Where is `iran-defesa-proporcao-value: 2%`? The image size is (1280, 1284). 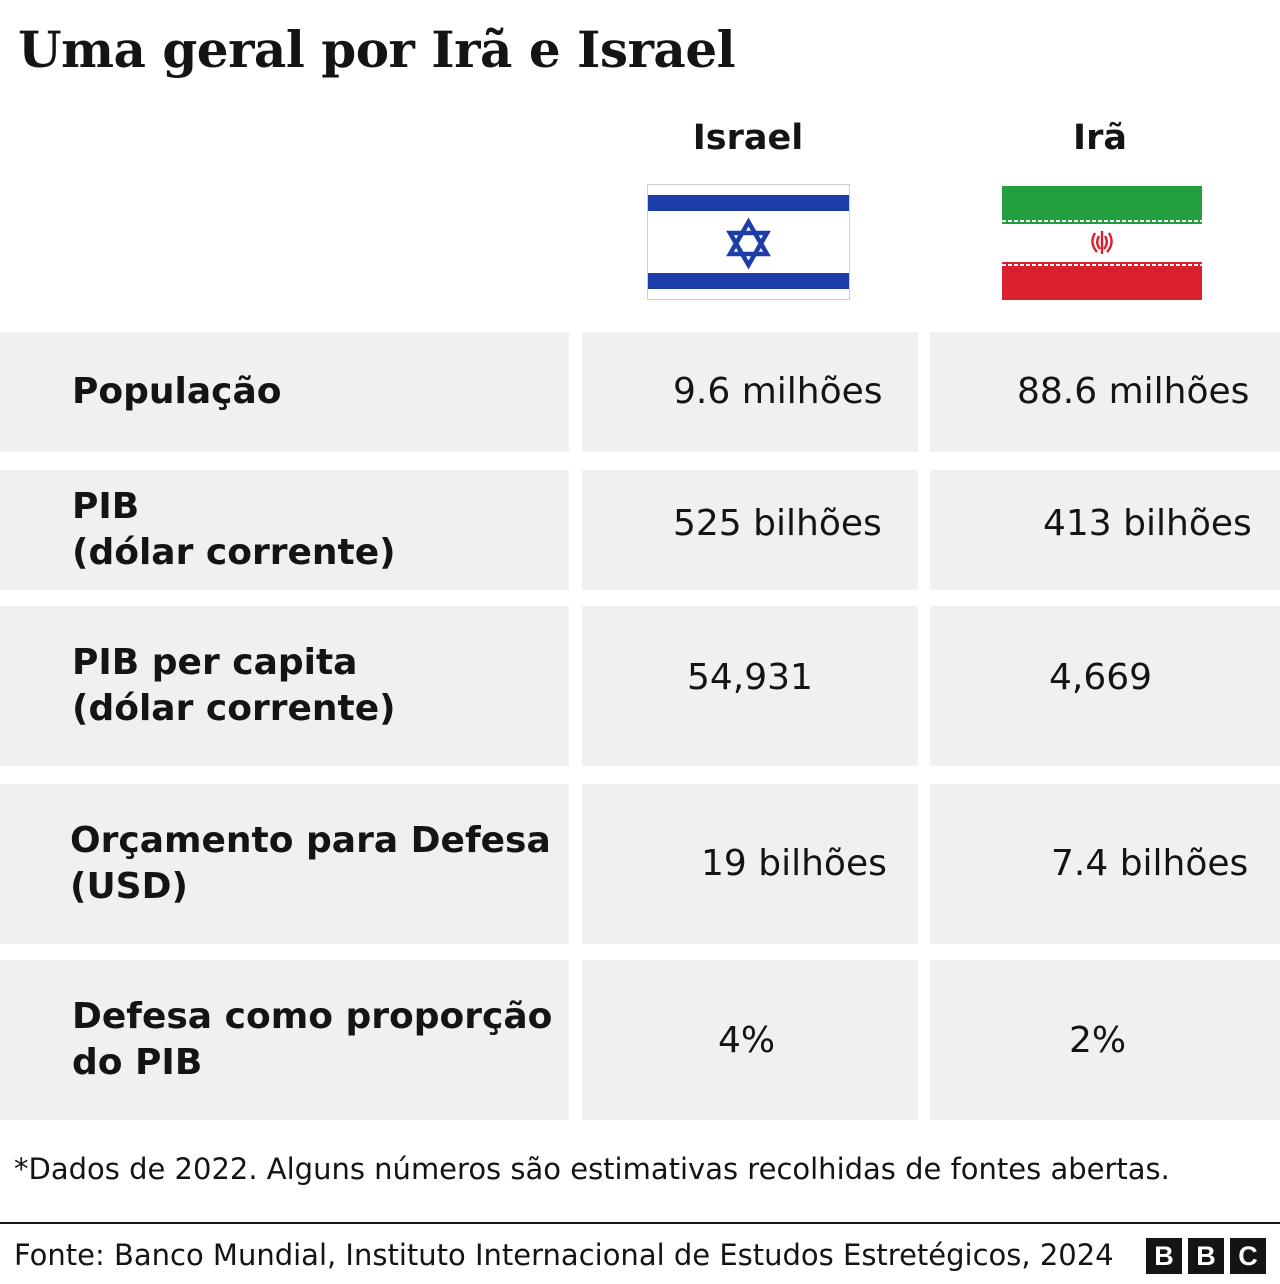
iran-defesa-proporcao-value: 2% is located at coordinates (1098, 1040).